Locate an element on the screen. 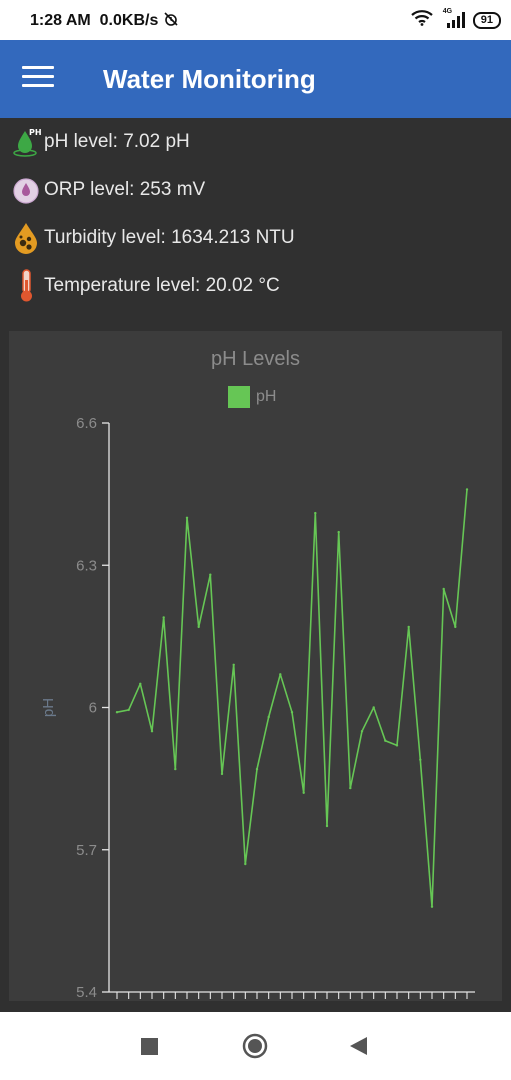 The height and width of the screenshot is (1080, 511). app-bar: Water Monitoring is located at coordinates (255, 79).